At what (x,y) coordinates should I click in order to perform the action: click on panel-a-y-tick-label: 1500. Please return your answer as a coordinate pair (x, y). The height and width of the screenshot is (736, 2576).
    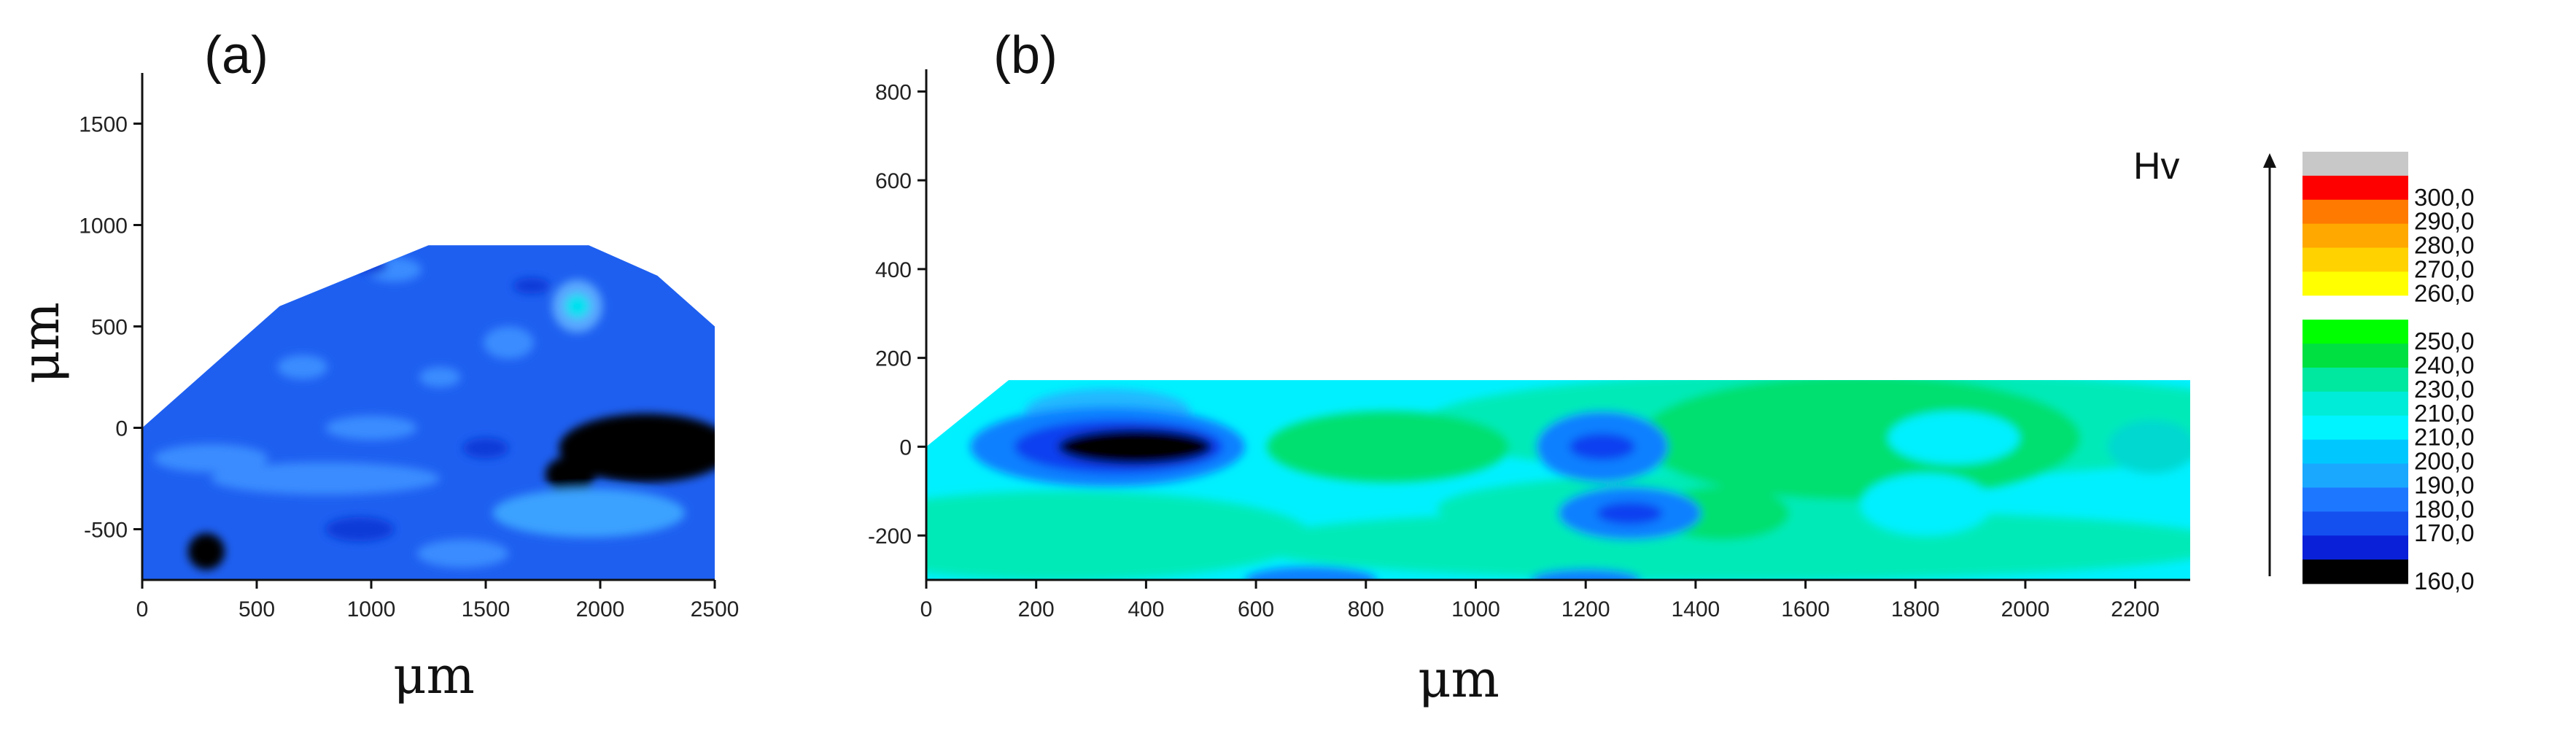
    Looking at the image, I should click on (104, 125).